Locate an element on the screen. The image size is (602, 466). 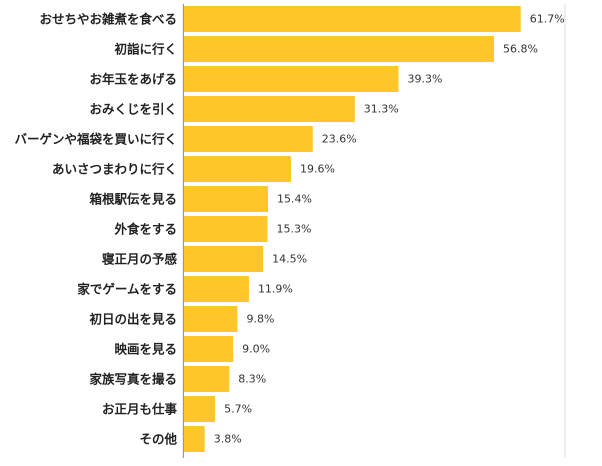
category-label-12: 映画を見る is located at coordinates (145, 349).